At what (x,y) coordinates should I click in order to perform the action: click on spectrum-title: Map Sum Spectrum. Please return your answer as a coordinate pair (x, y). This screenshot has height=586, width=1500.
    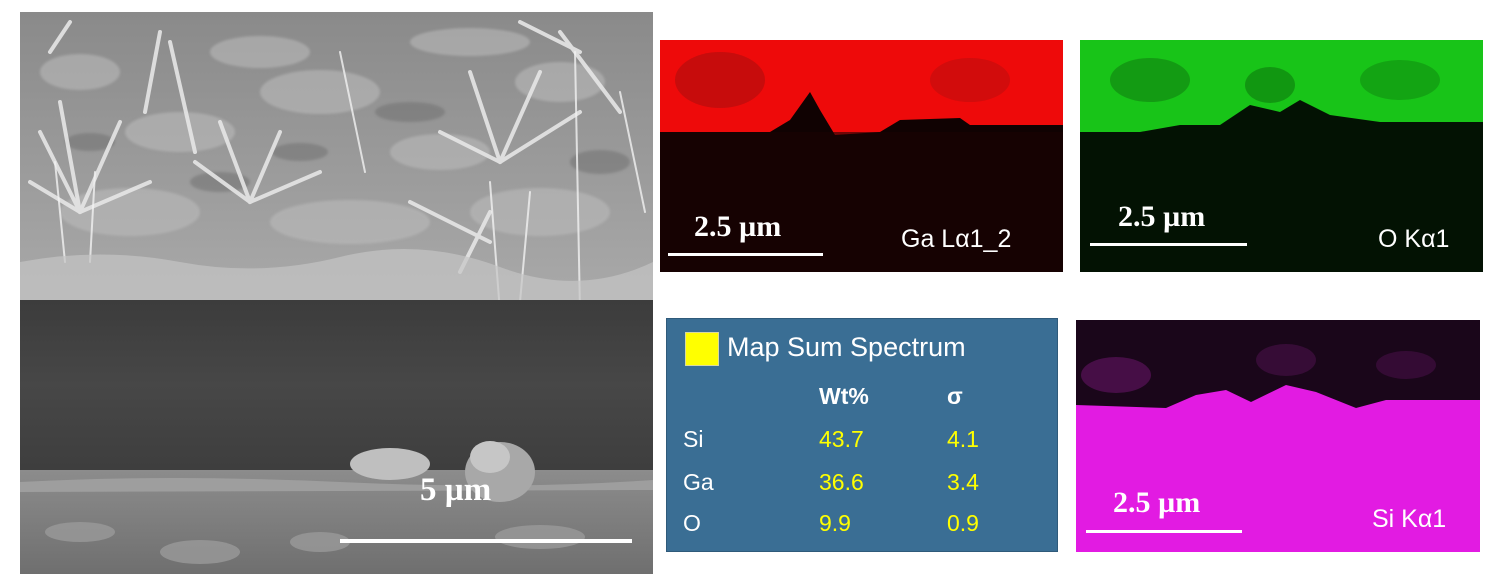
    Looking at the image, I should click on (846, 347).